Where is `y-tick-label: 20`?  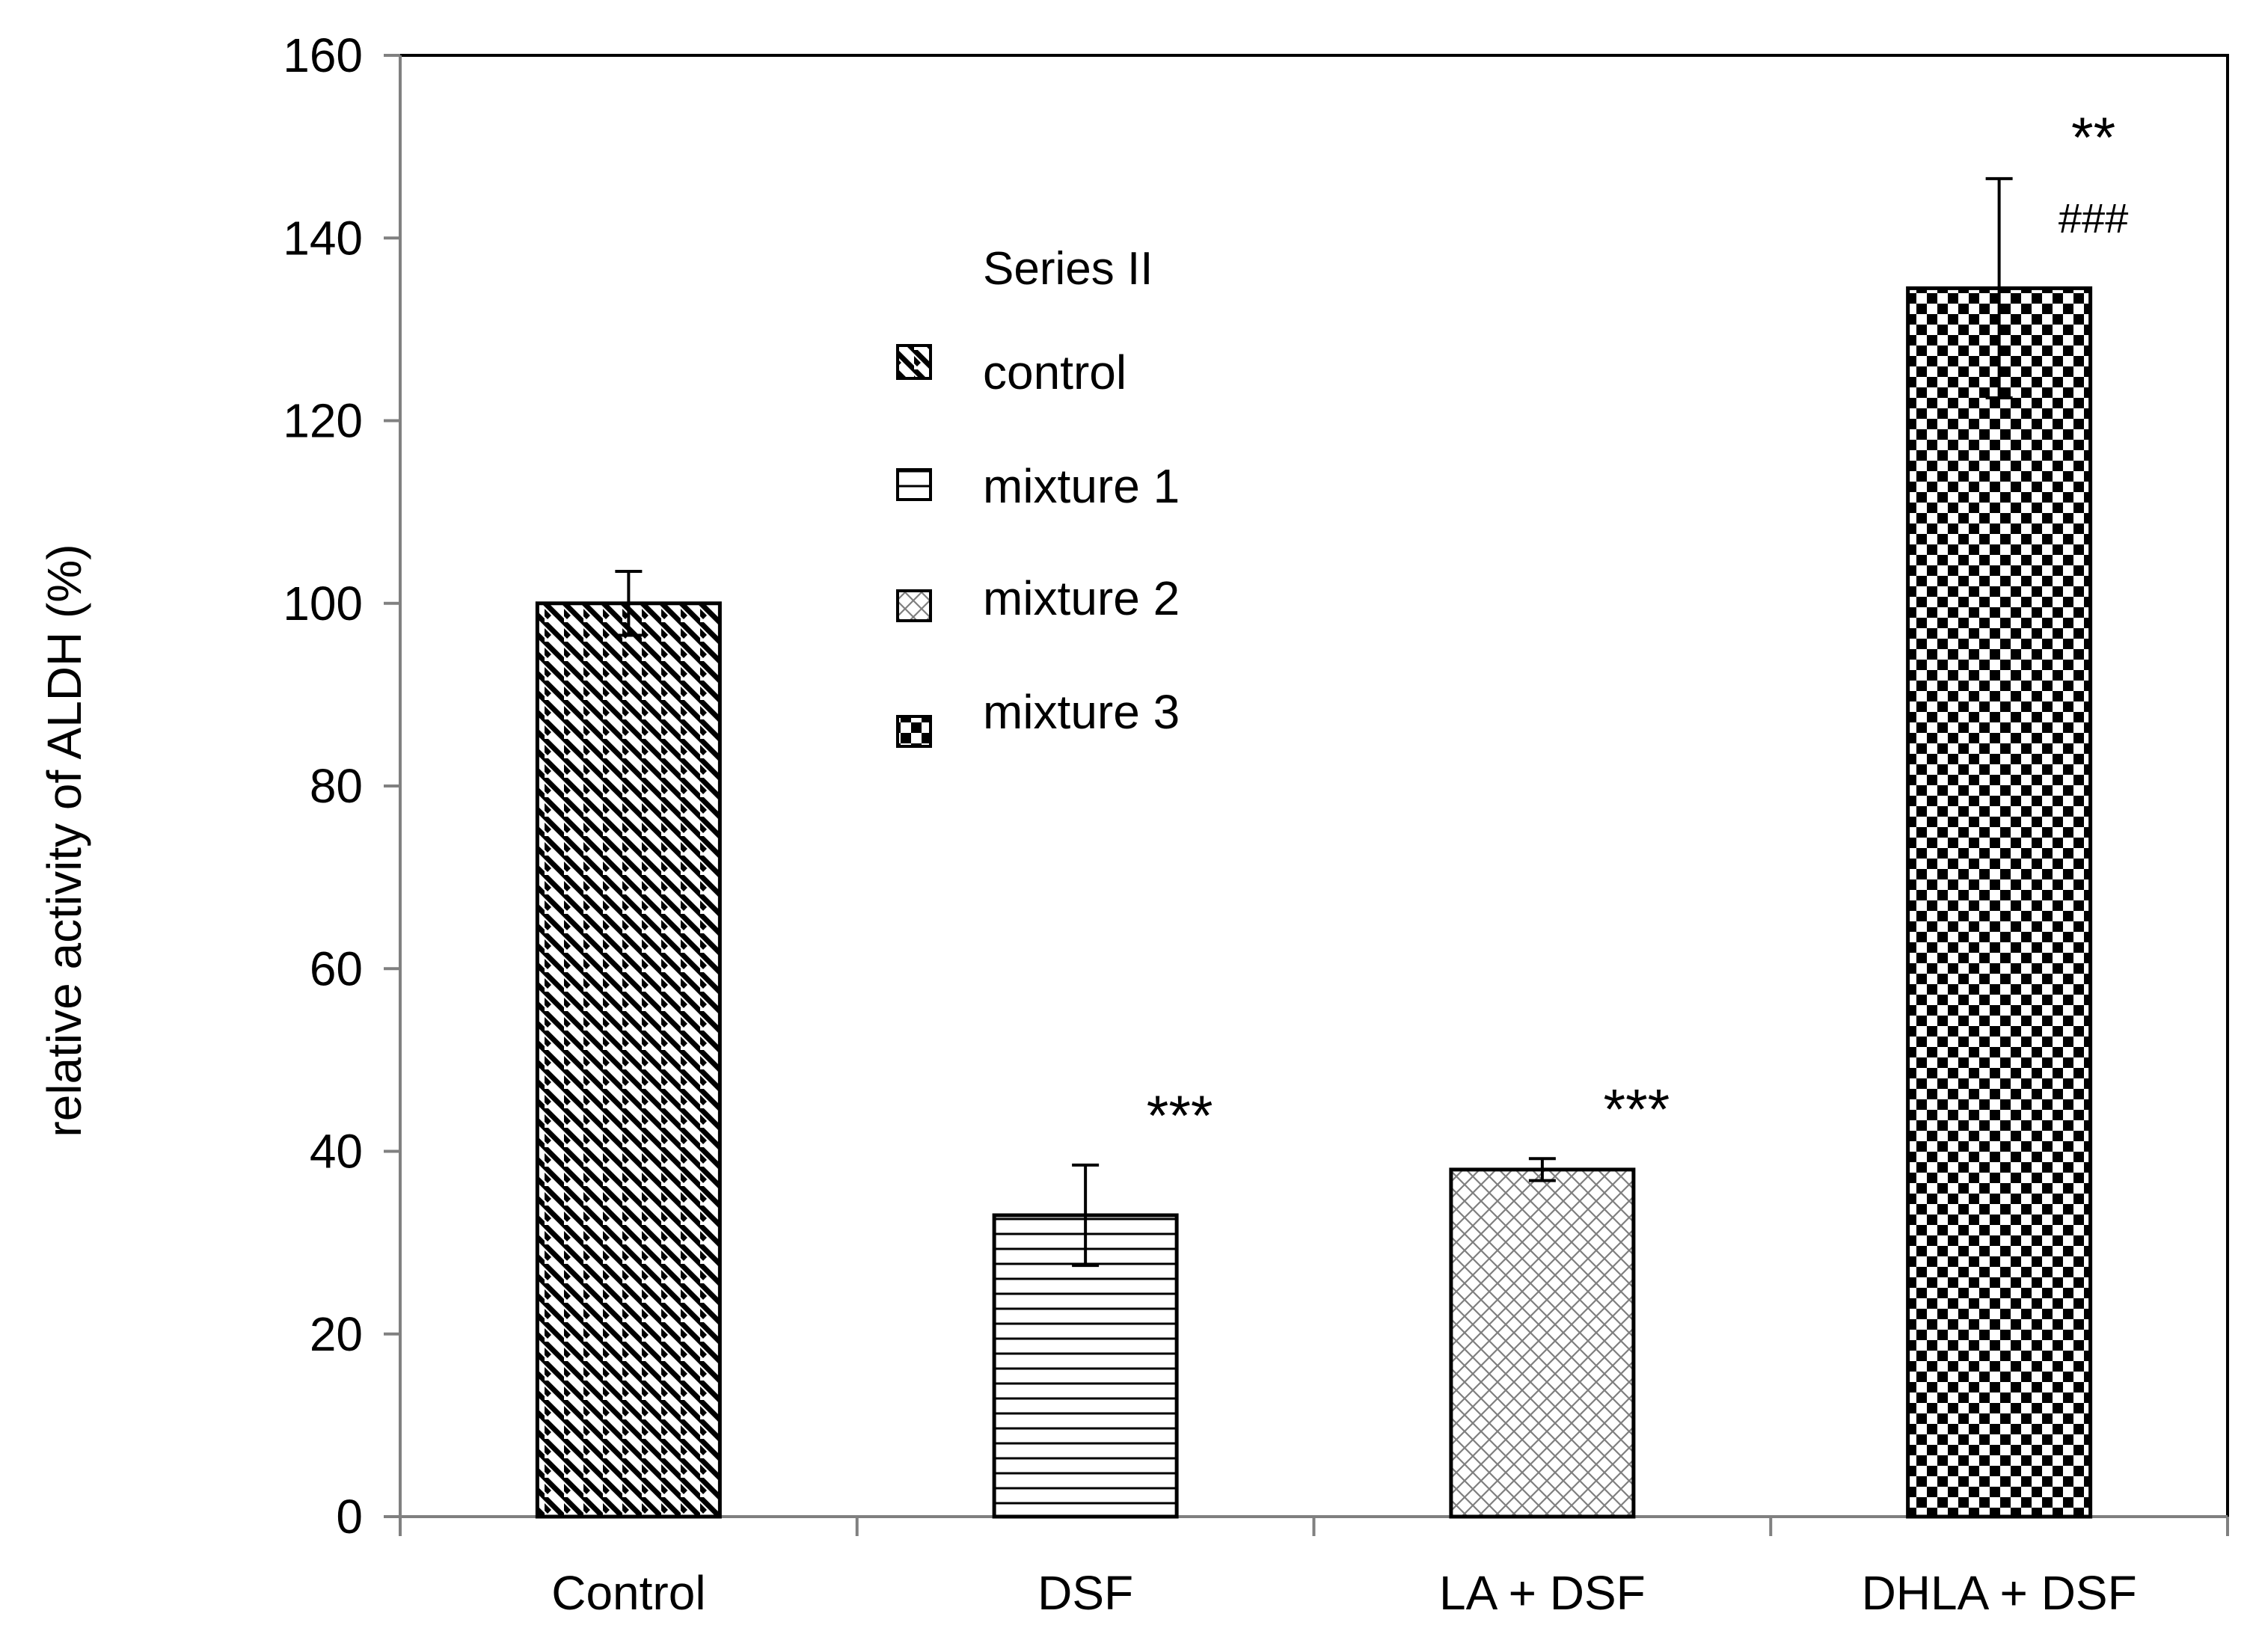 y-tick-label: 20 is located at coordinates (336, 1334).